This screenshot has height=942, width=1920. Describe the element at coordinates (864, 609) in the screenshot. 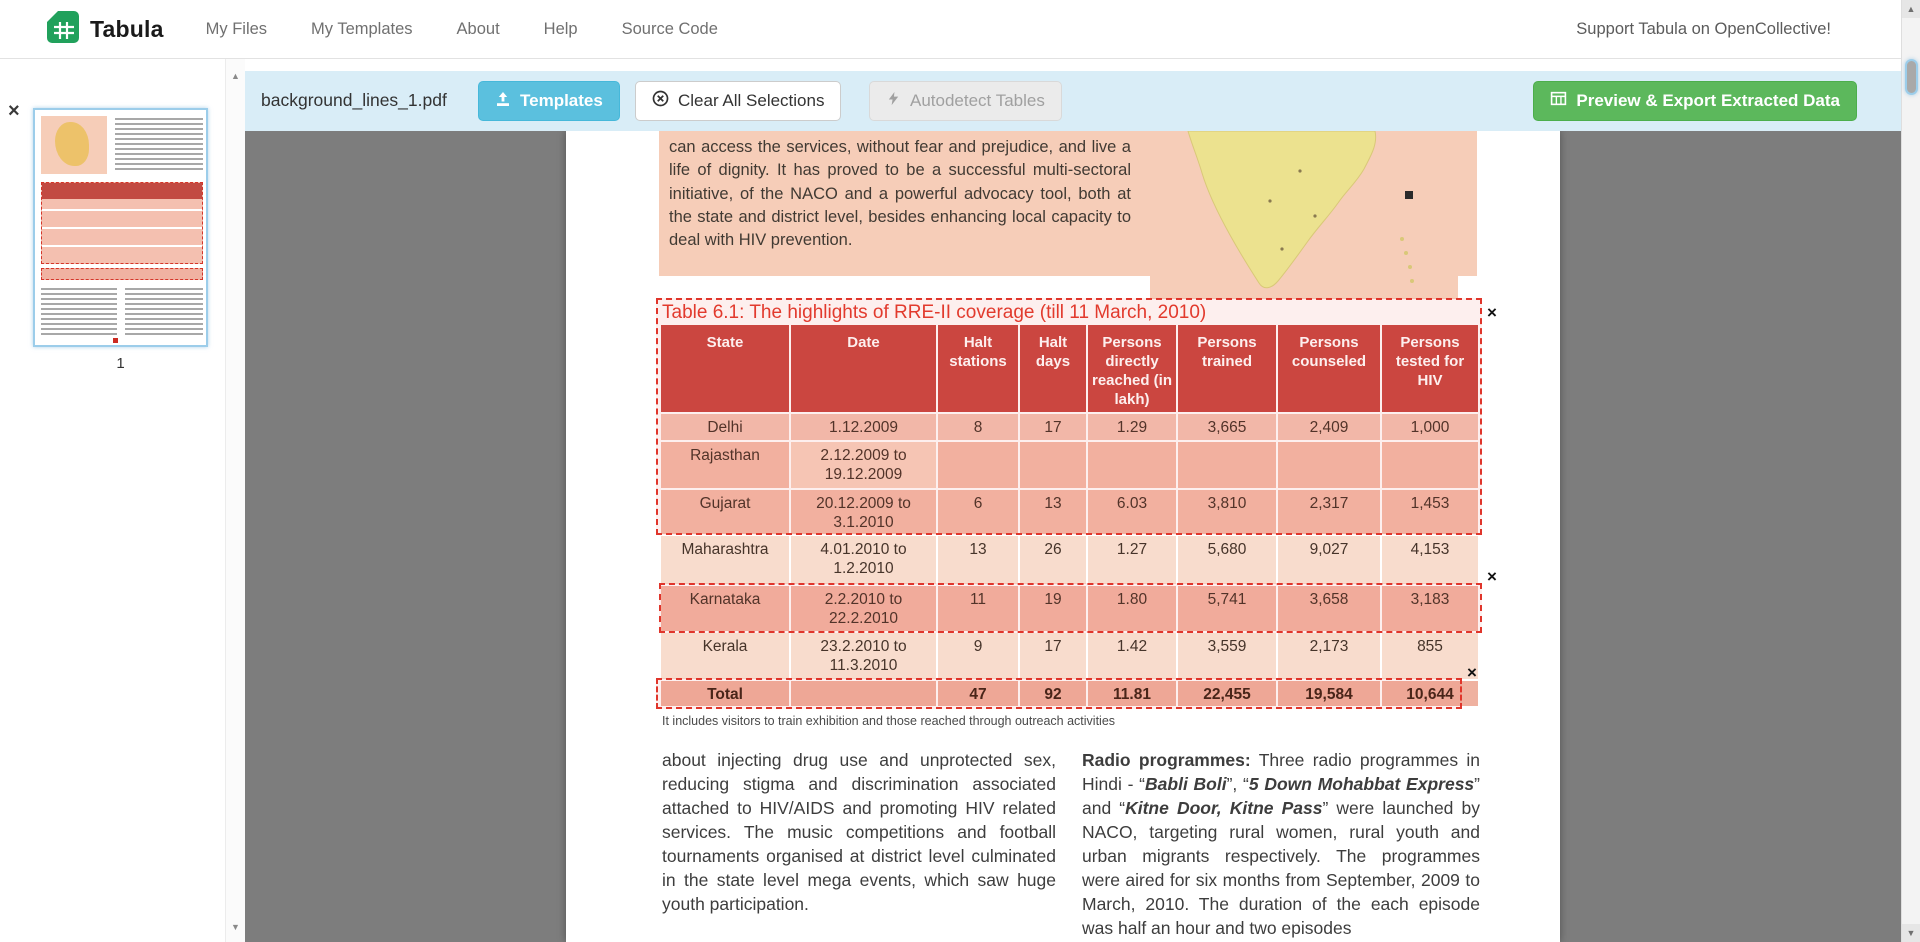

I see `table-cell: 2.2.2010 to 22.2.2010` at that location.